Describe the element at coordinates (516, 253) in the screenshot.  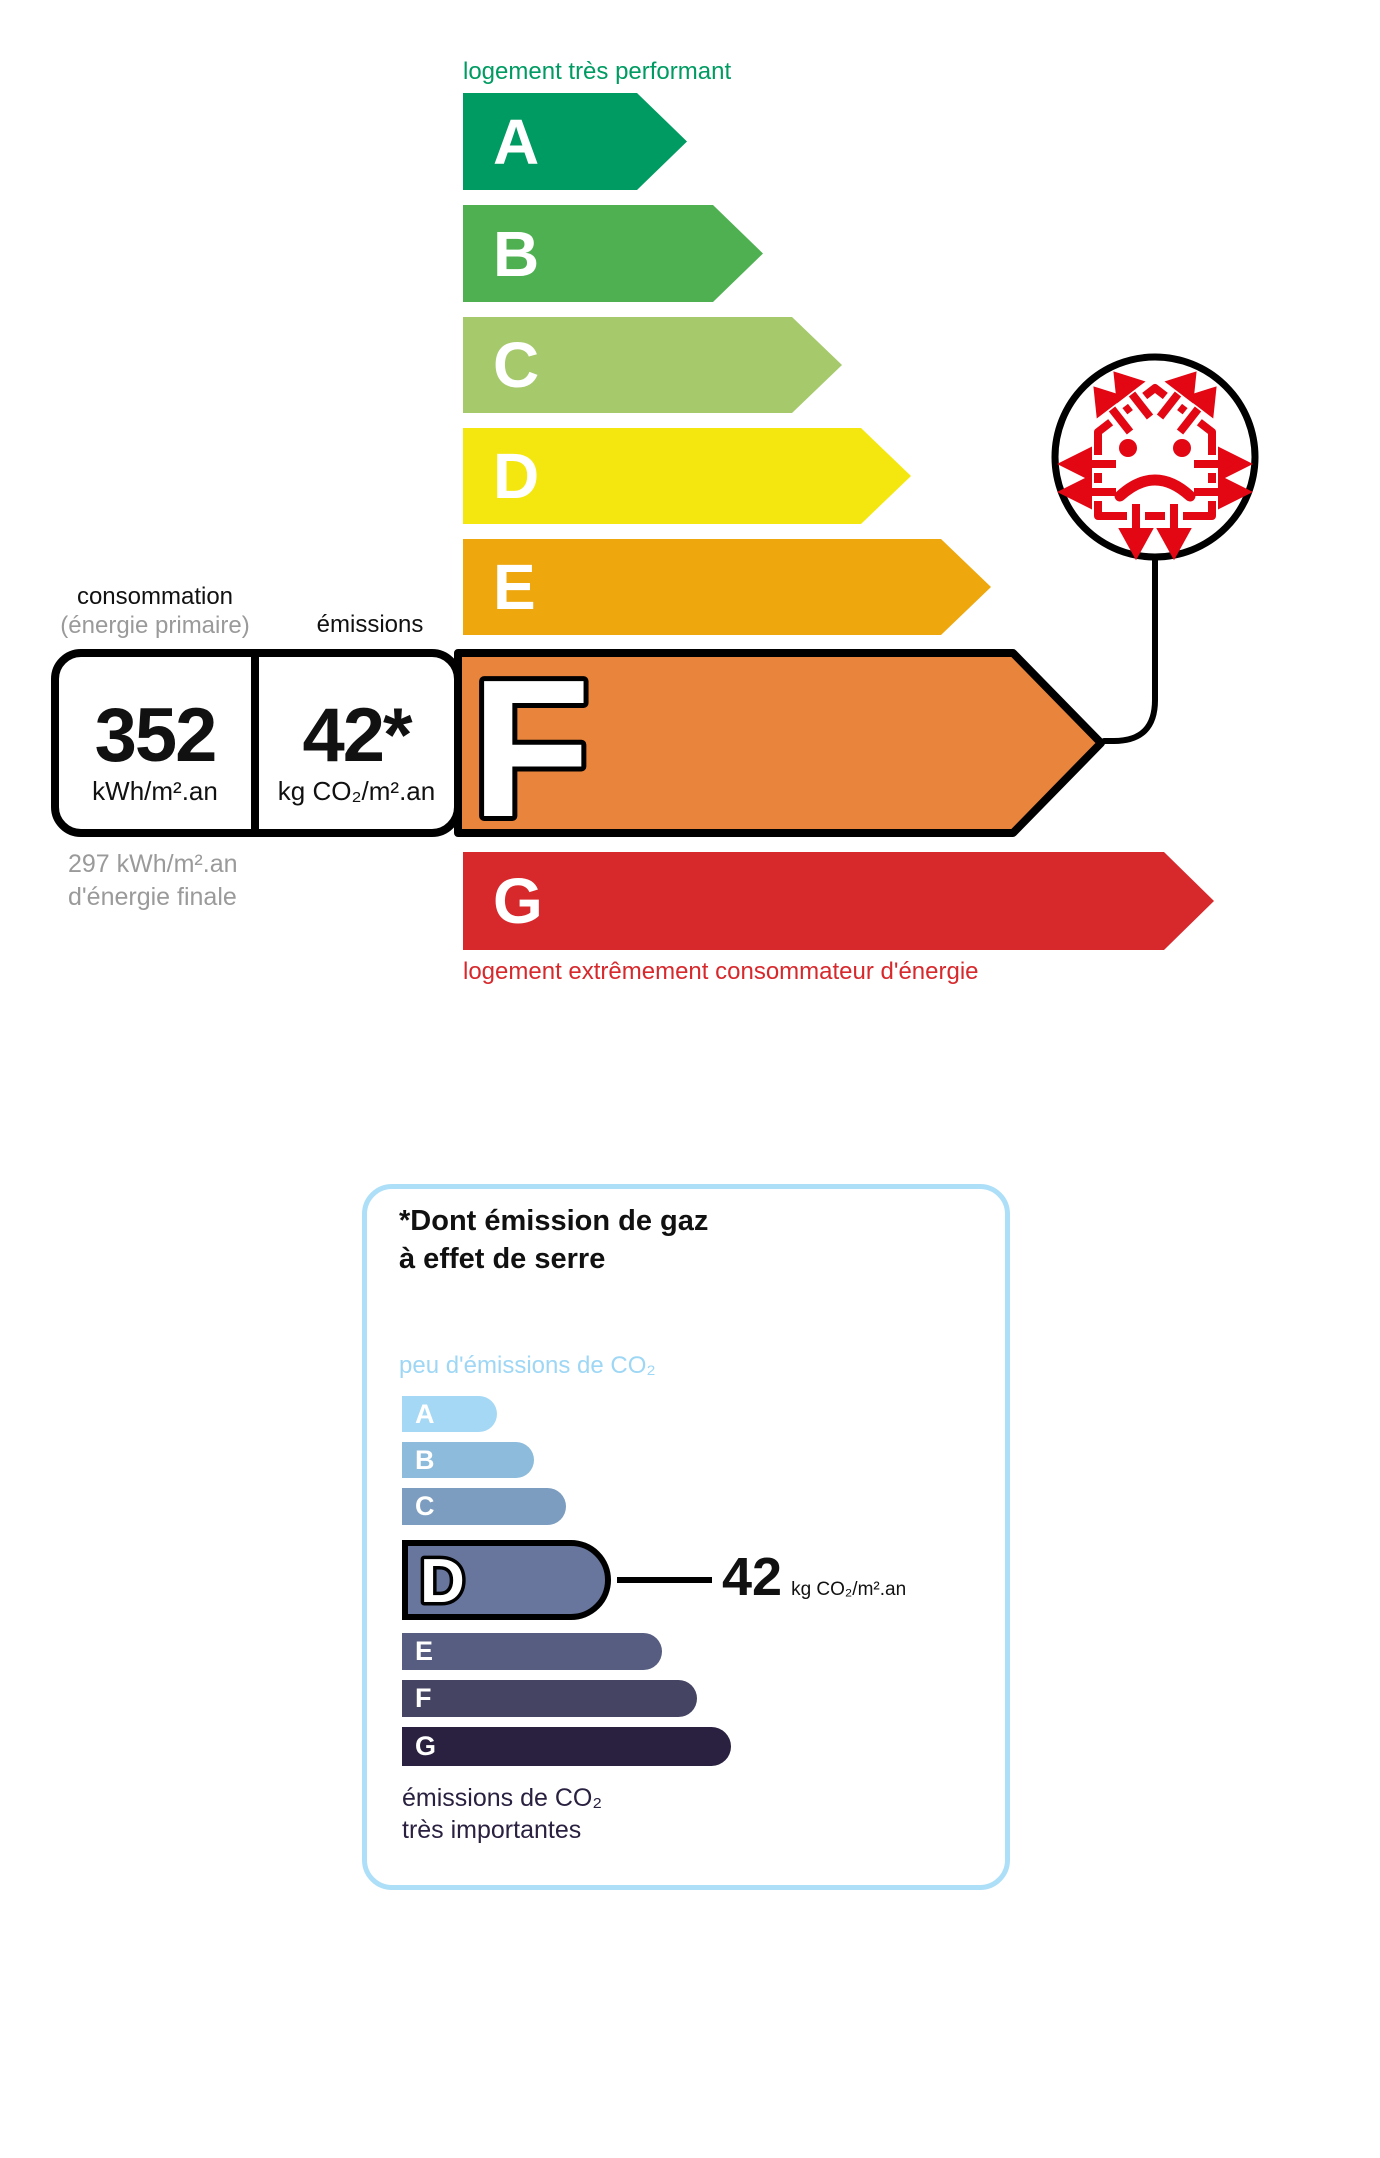
I see `energy-class-letter: B` at that location.